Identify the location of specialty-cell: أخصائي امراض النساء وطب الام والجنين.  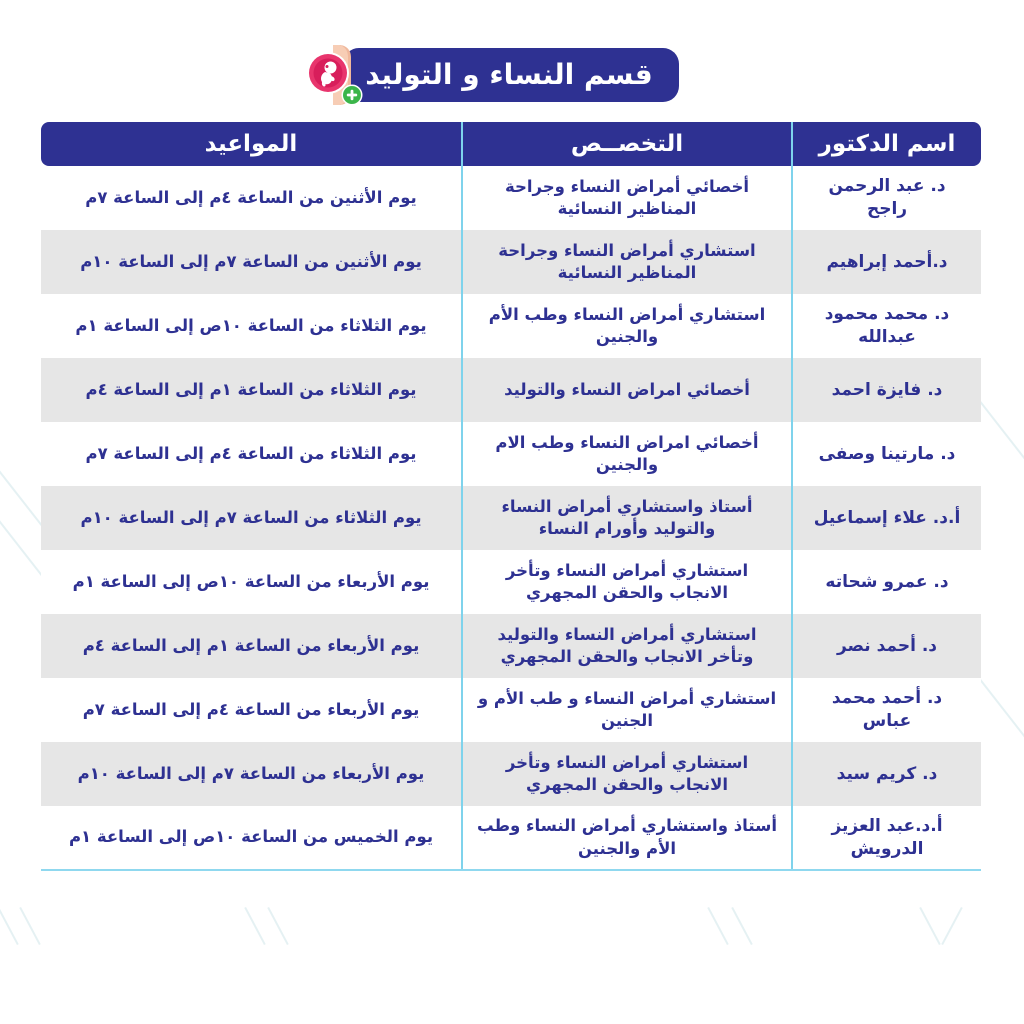
(628, 454).